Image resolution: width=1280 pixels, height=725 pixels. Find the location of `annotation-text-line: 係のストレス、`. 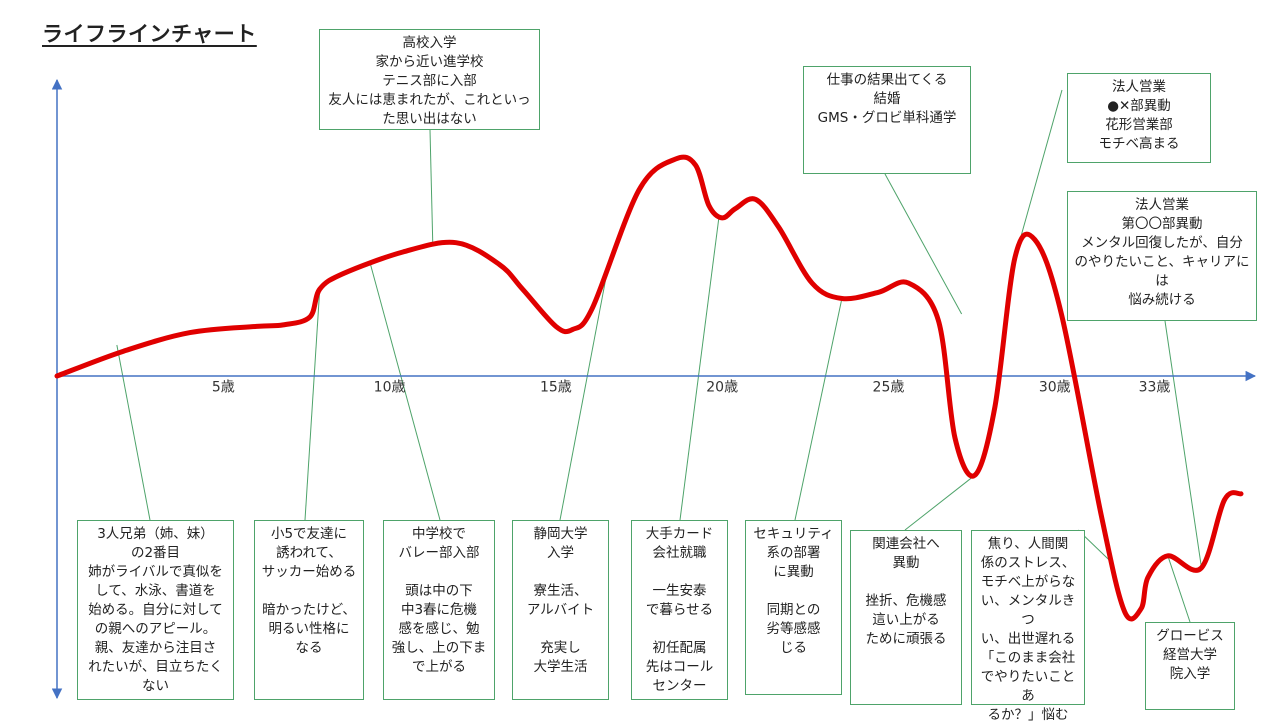

annotation-text-line: 係のストレス、 is located at coordinates (1028, 563).